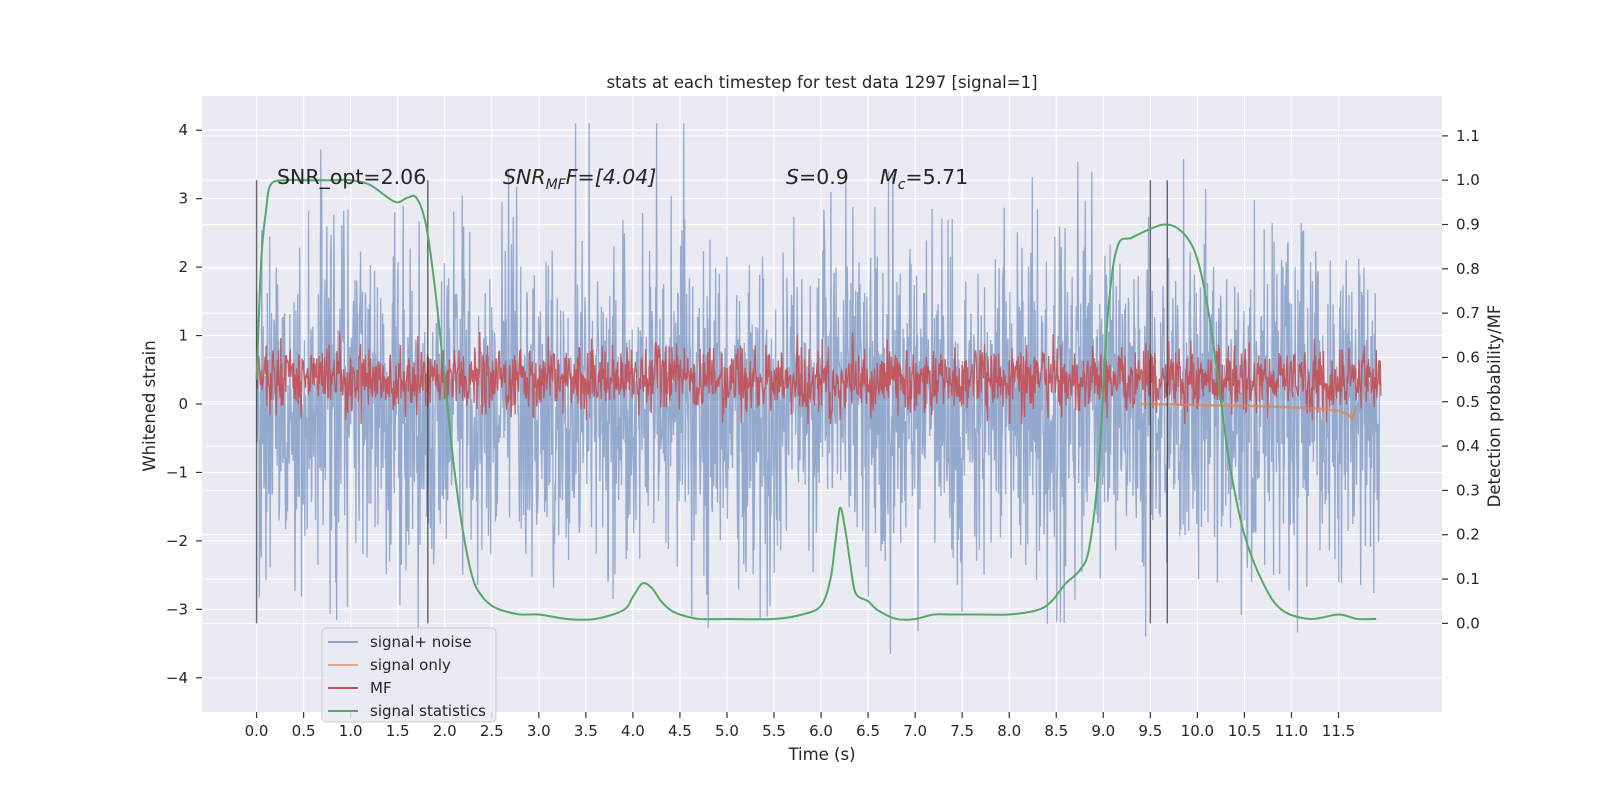  Describe the element at coordinates (149, 405) in the screenshot. I see `y-axis-label-left: Whitened strain` at that location.